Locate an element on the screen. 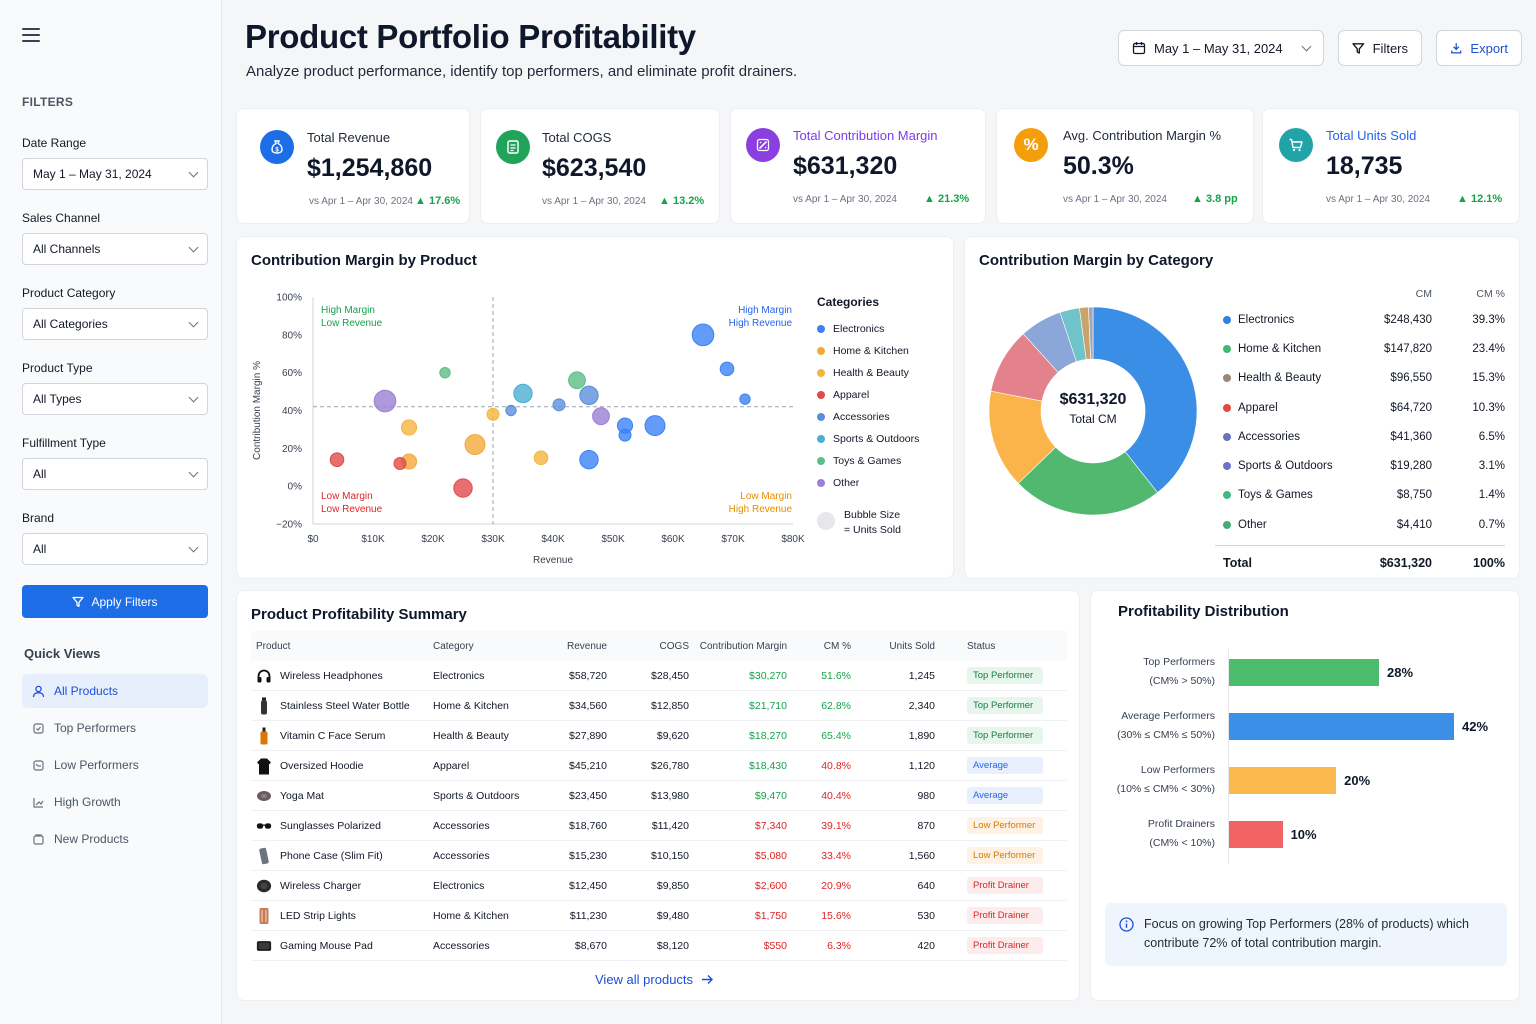  x-tick-label: $20K is located at coordinates (433, 539).